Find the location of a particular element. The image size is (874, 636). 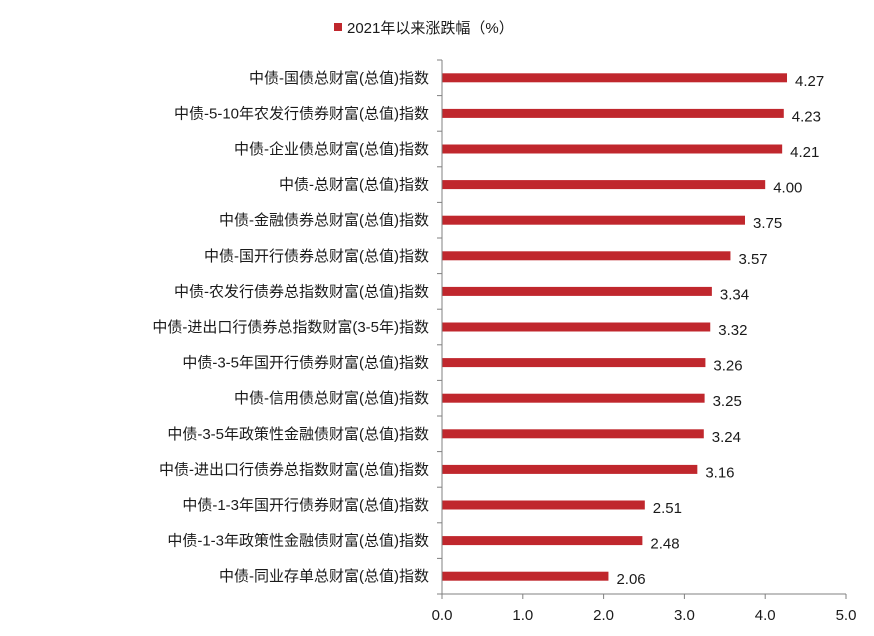

legend: 2021年以来涨跌幅（%） is located at coordinates (424, 28).